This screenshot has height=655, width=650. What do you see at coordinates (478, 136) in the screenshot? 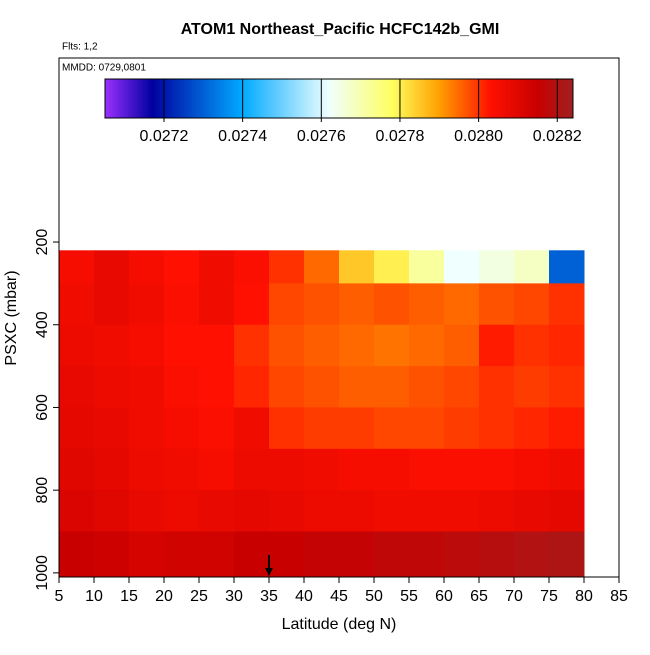
I see `colorbar-tick-label: 0.0280` at bounding box center [478, 136].